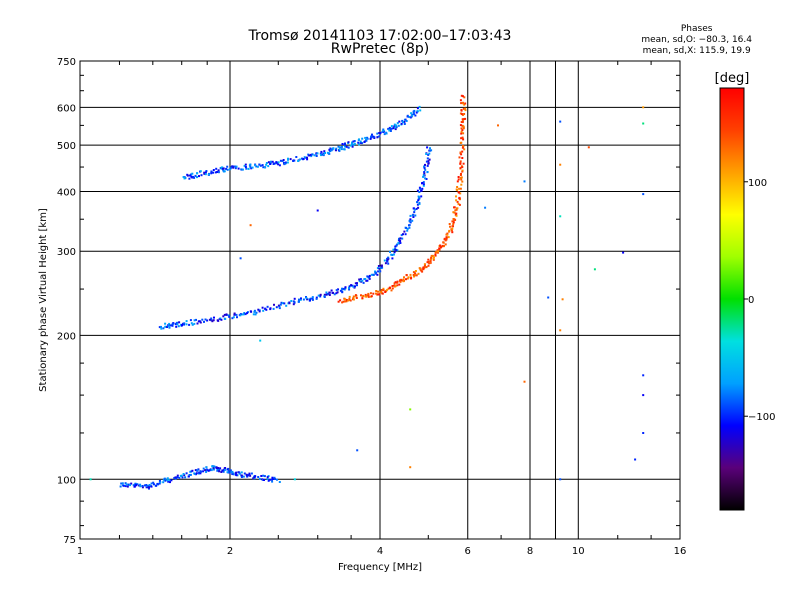 The height and width of the screenshot is (600, 800). What do you see at coordinates (380, 49) in the screenshot?
I see `chart-subtitle: RwPretec (8p)` at bounding box center [380, 49].